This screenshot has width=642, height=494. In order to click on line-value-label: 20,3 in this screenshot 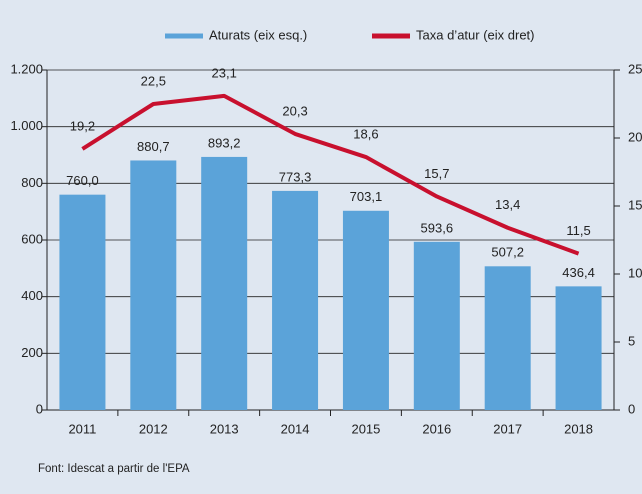, I will do `click(294, 110)`.